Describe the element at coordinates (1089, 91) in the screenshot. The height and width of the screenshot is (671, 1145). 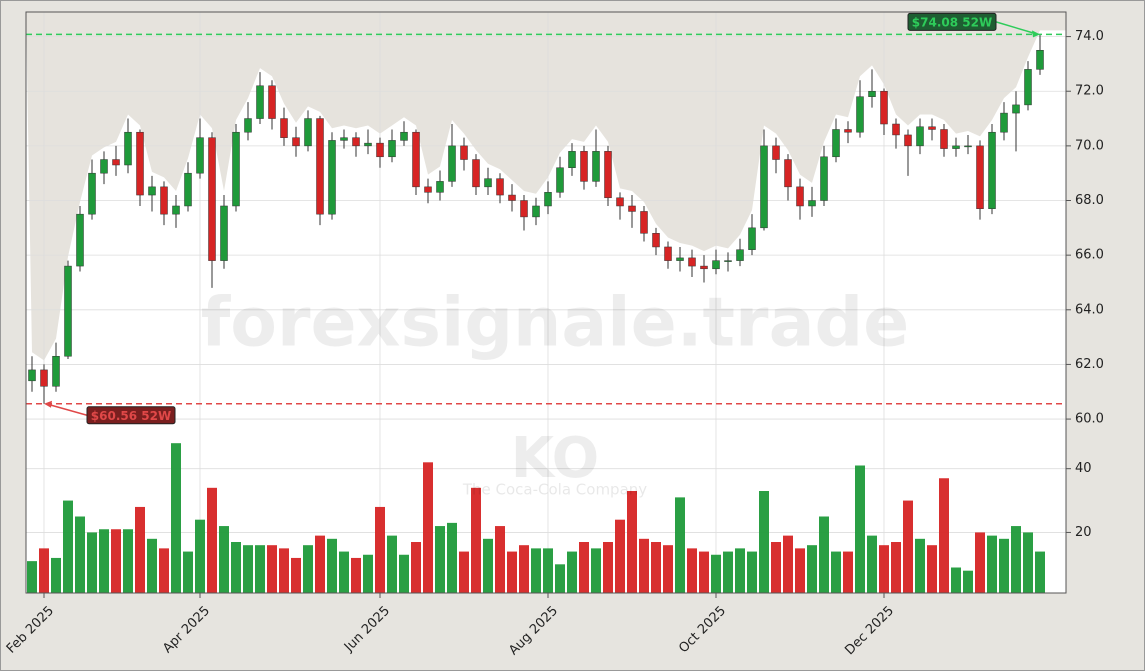
I see `y-tick-label: 72.0` at that location.